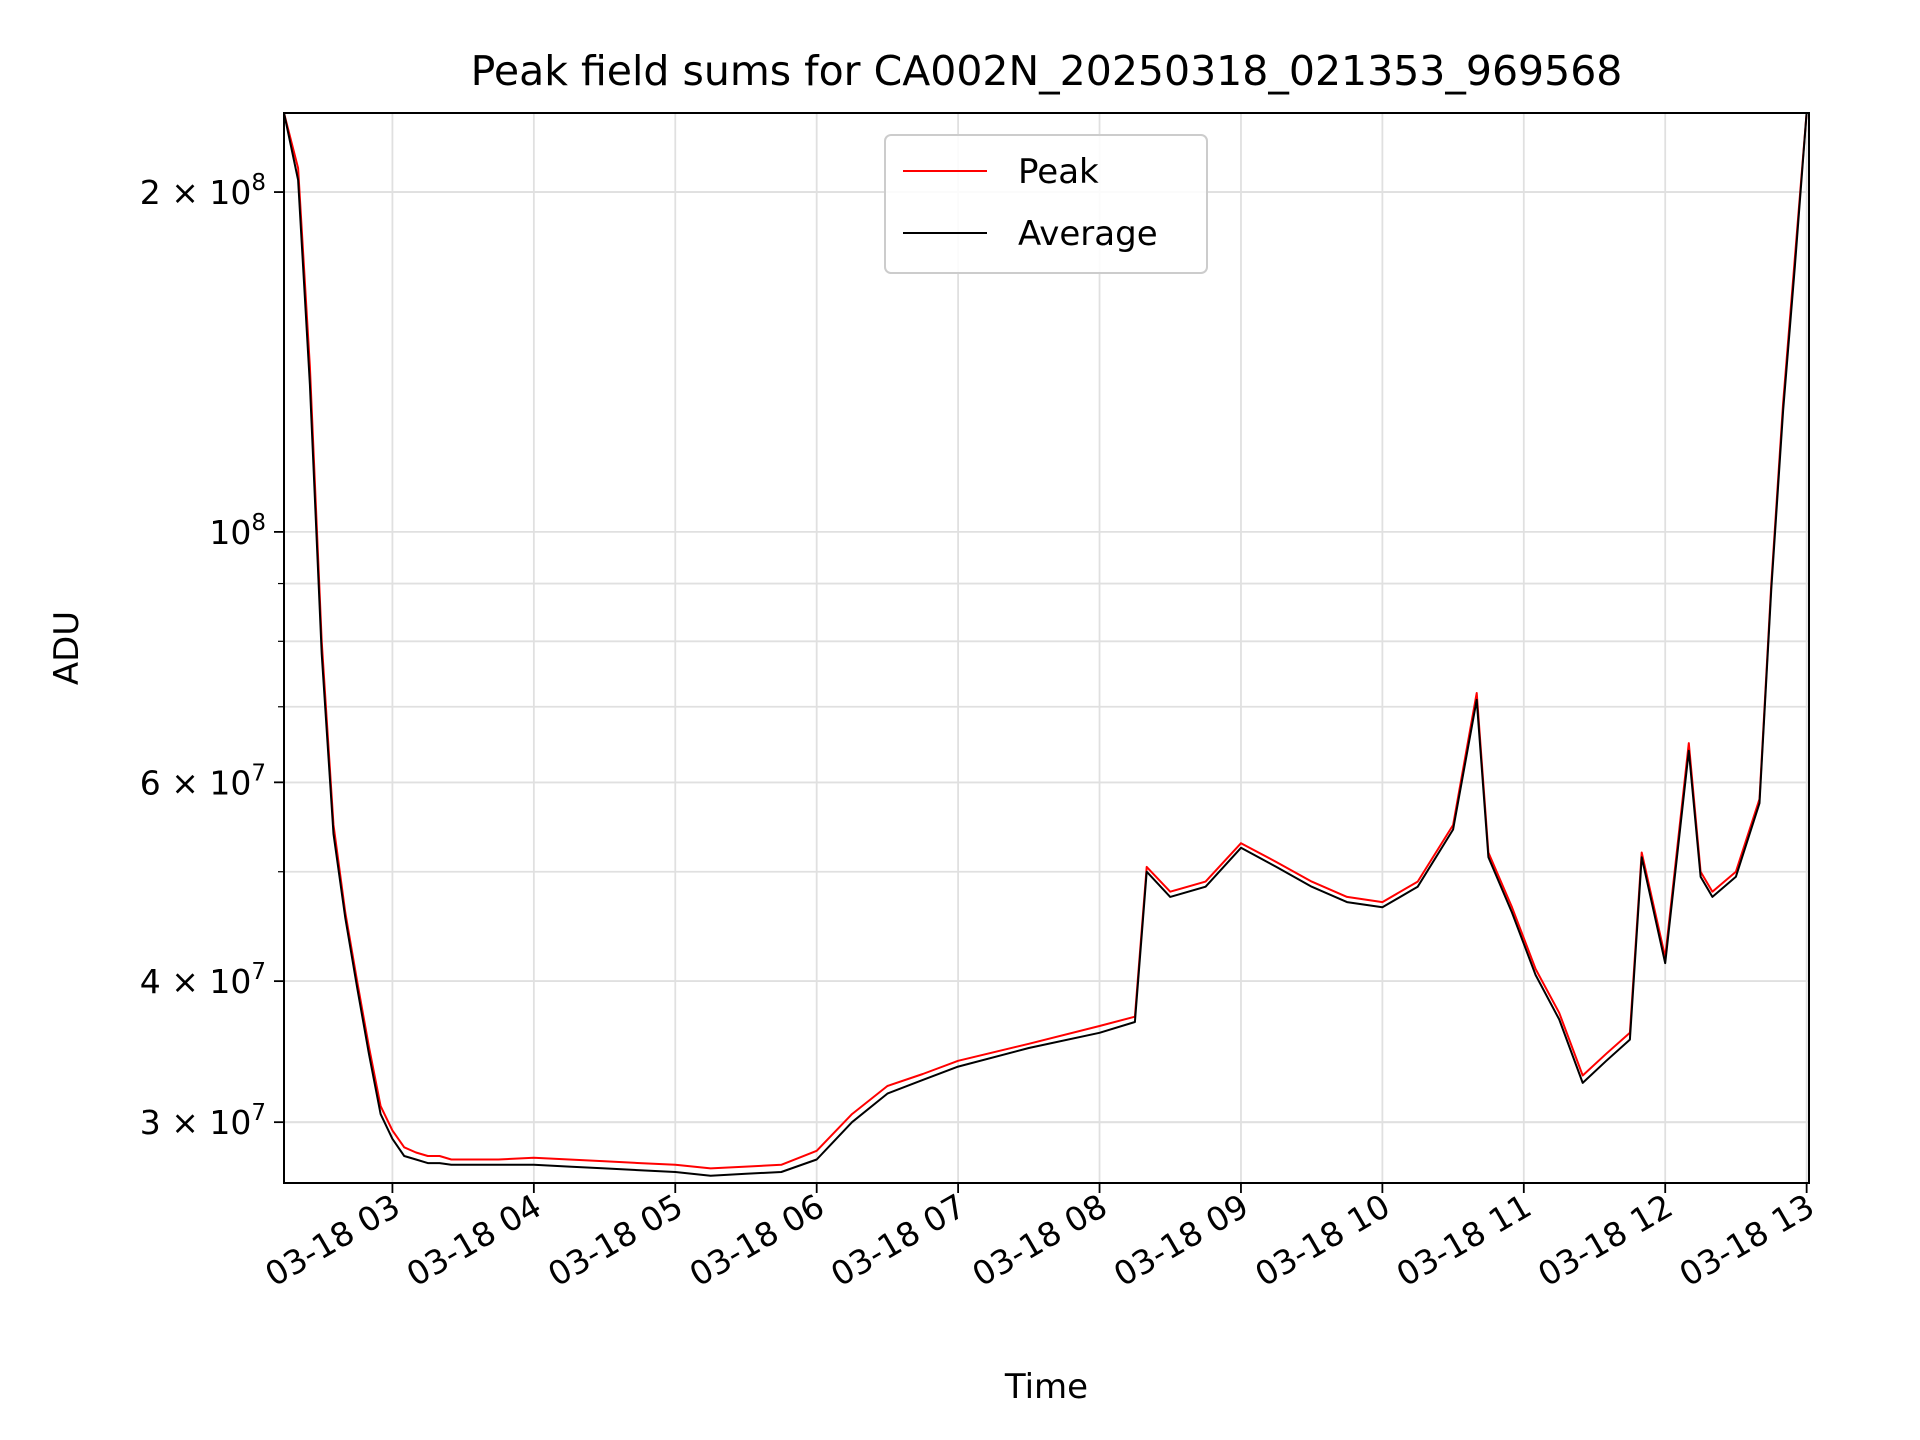 This screenshot has width=1920, height=1440. I want to click on y-axis: 3 × 107 4 × 107 6 × 107 108 2 × 108, so click(212, 656).